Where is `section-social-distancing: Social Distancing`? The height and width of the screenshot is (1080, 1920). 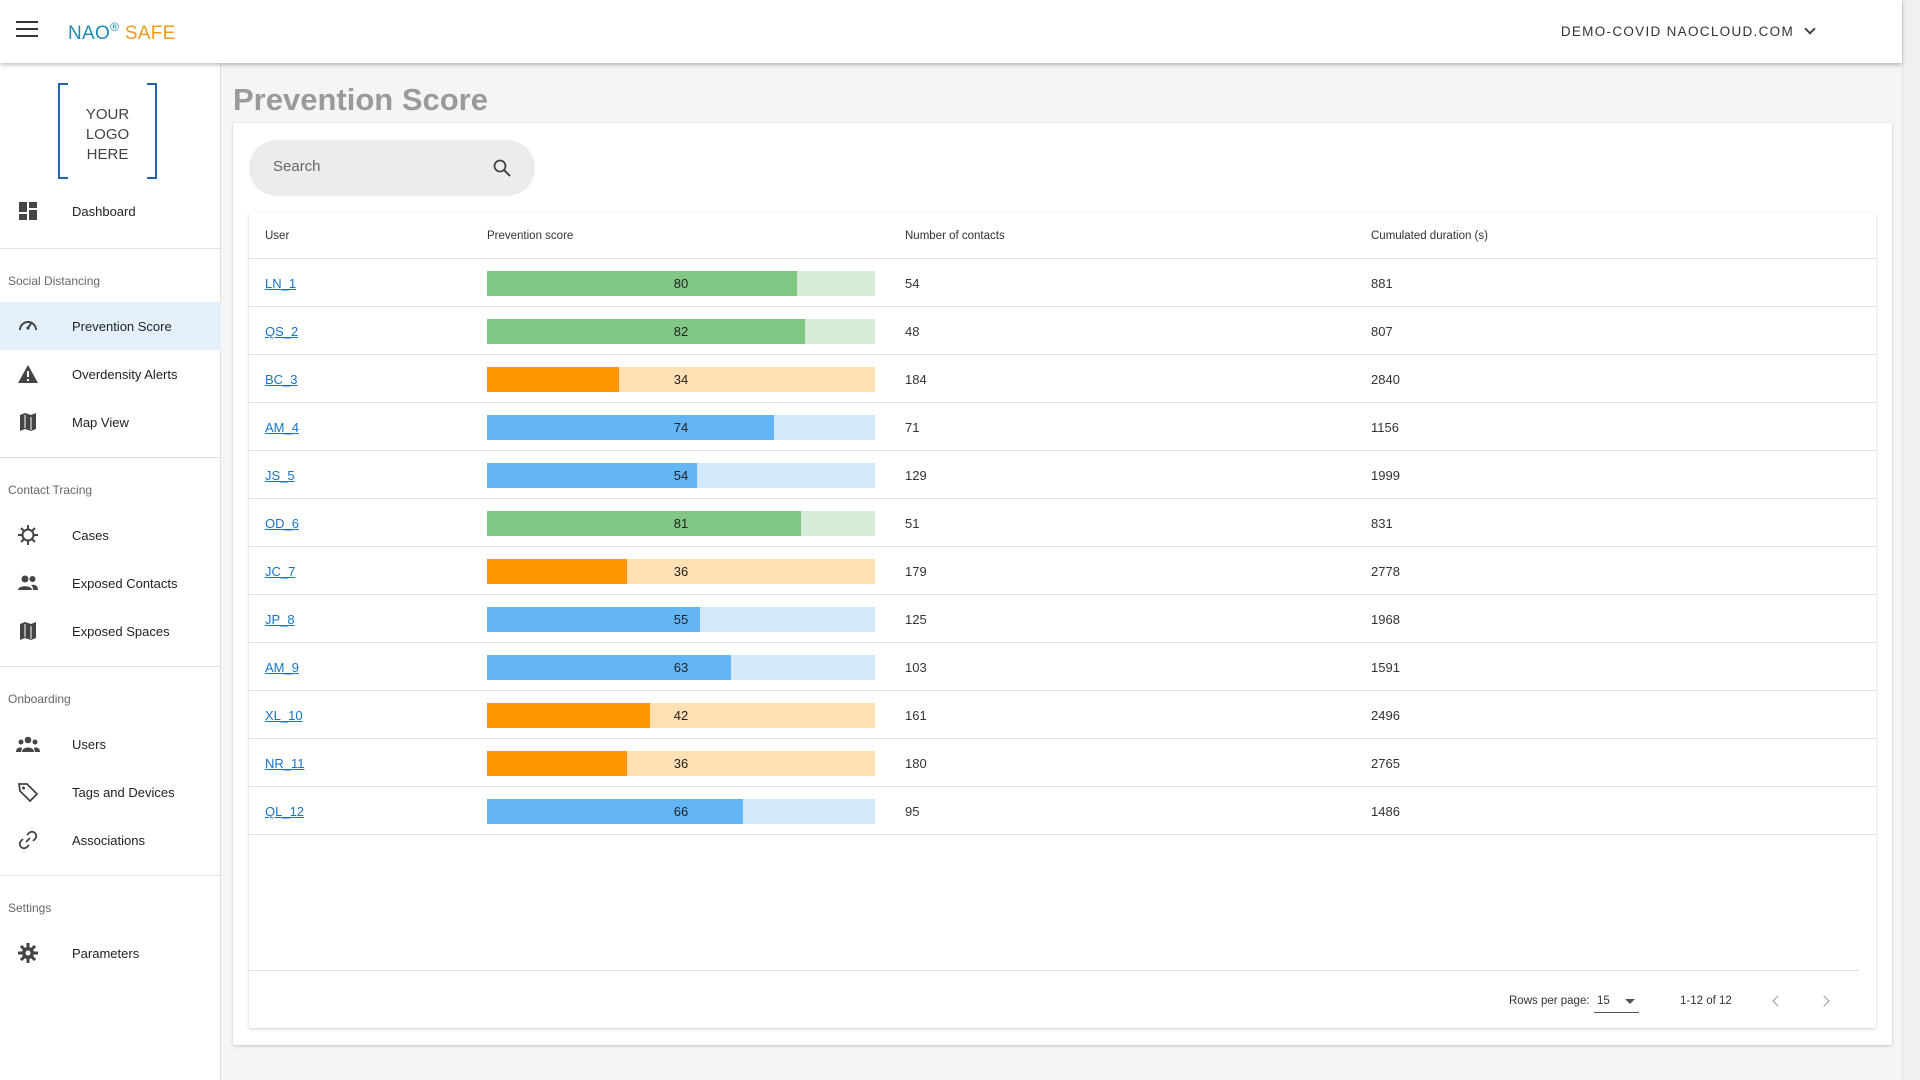 section-social-distancing: Social Distancing is located at coordinates (54, 281).